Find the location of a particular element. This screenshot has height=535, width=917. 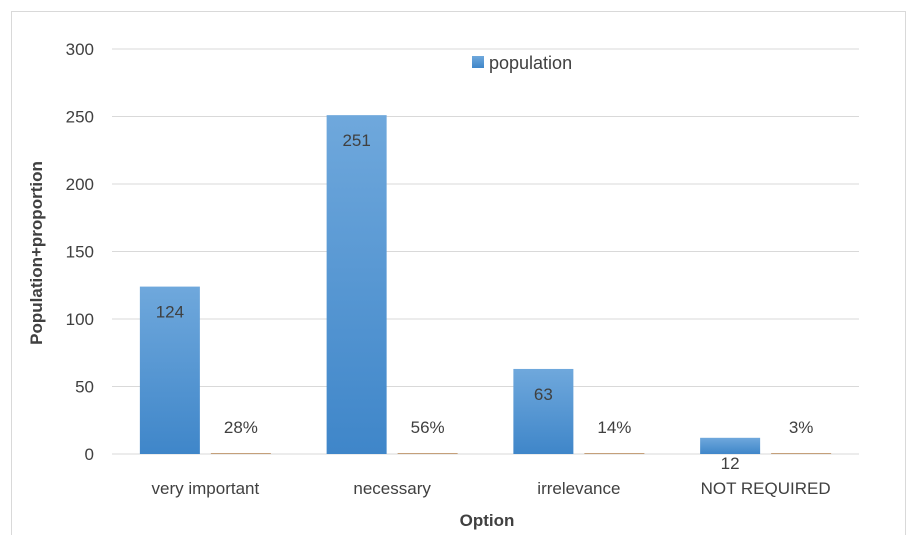

y-axis-title: Population+proportion is located at coordinates (36, 253).